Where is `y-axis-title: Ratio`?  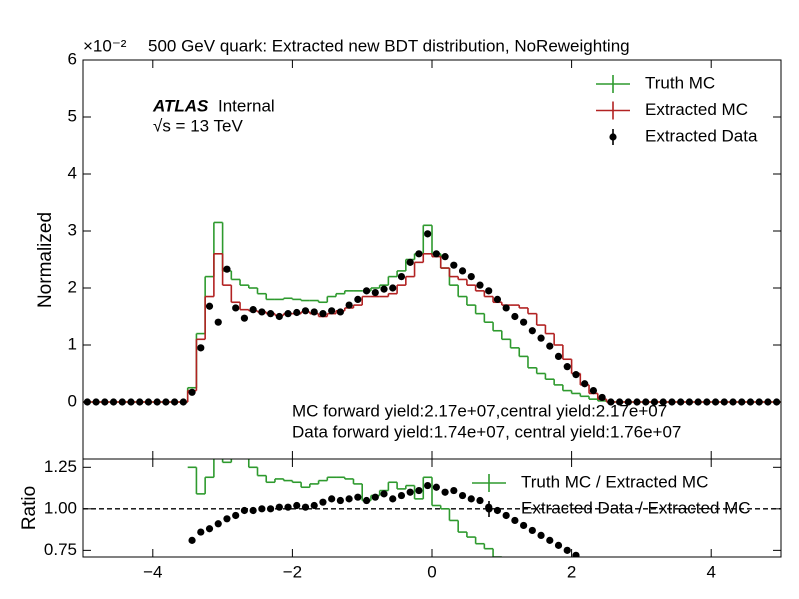
y-axis-title: Ratio is located at coordinates (29, 508).